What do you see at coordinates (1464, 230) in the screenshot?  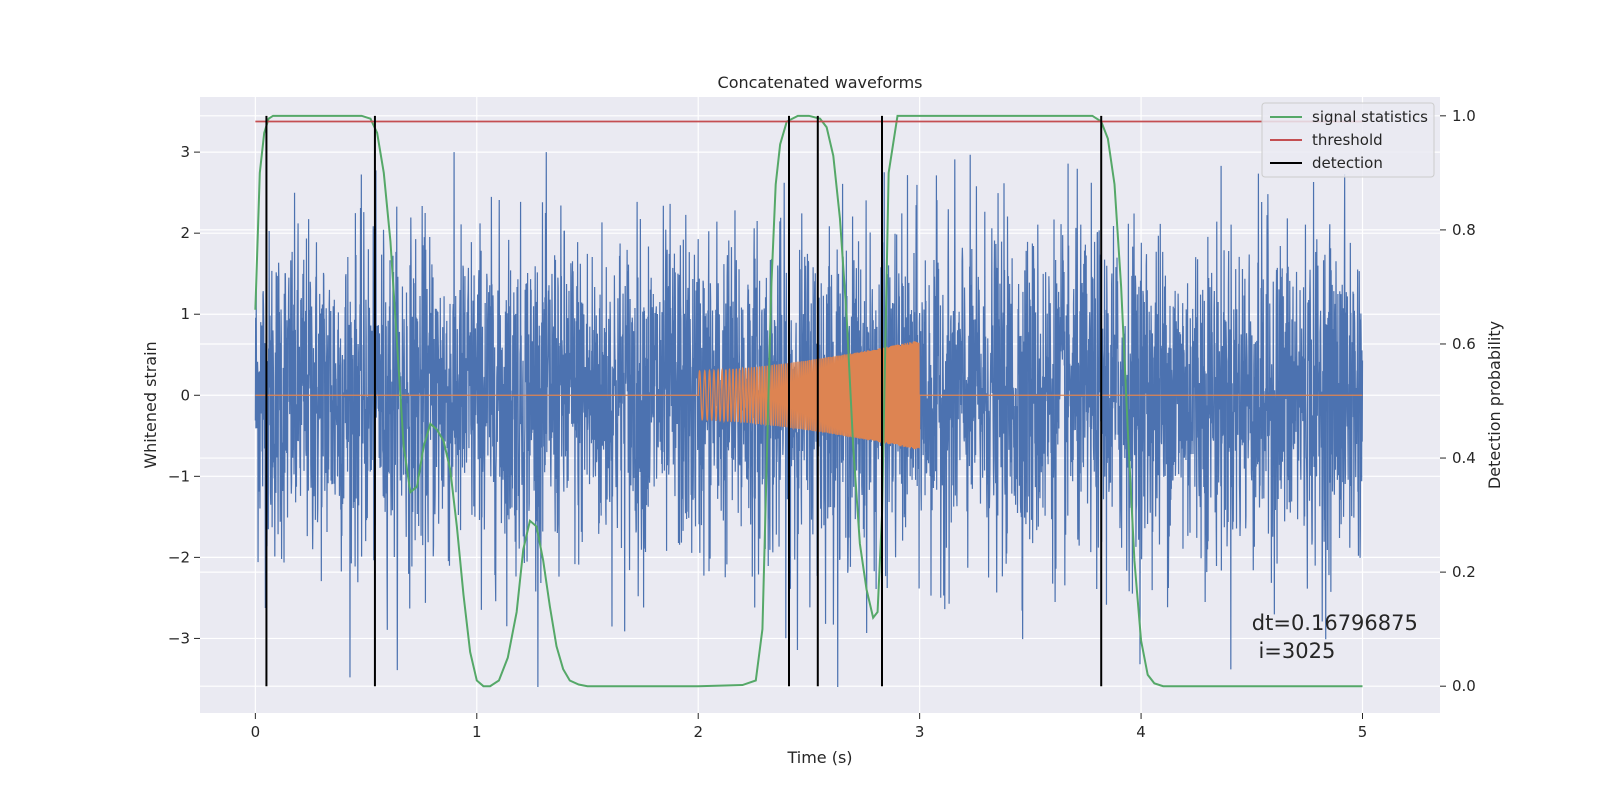 I see `y2-tick-label: 0.8` at bounding box center [1464, 230].